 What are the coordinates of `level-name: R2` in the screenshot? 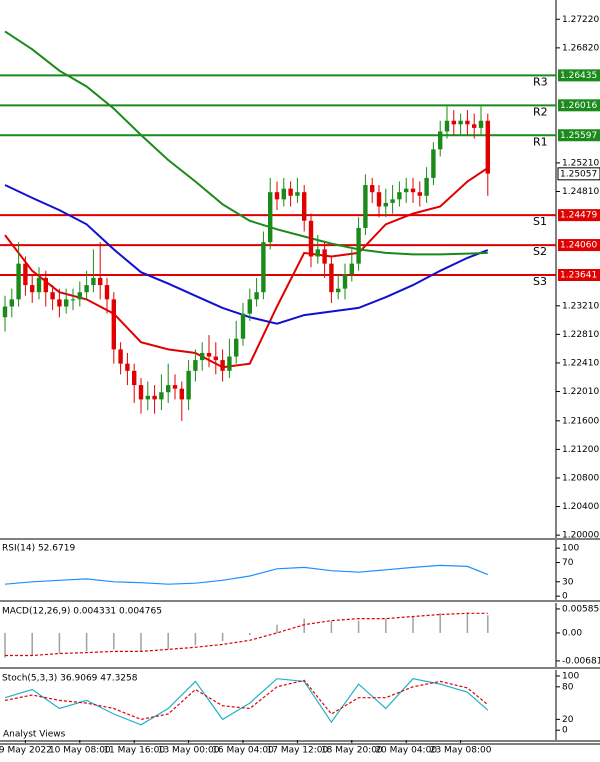 It's located at (540, 111).